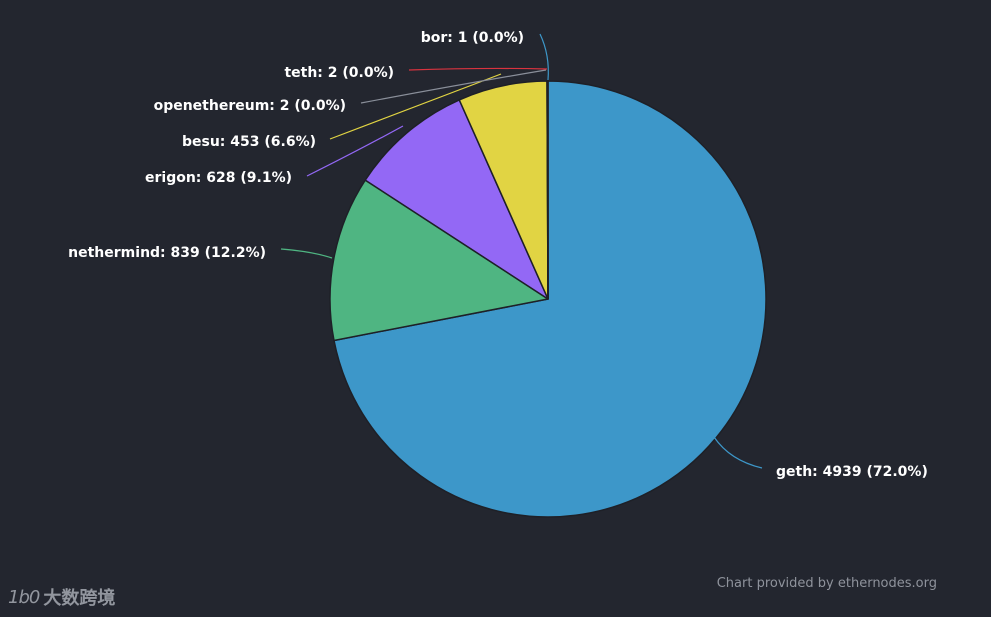  Describe the element at coordinates (826, 583) in the screenshot. I see `chart-credit: Chart provided by ethernodes.org` at that location.